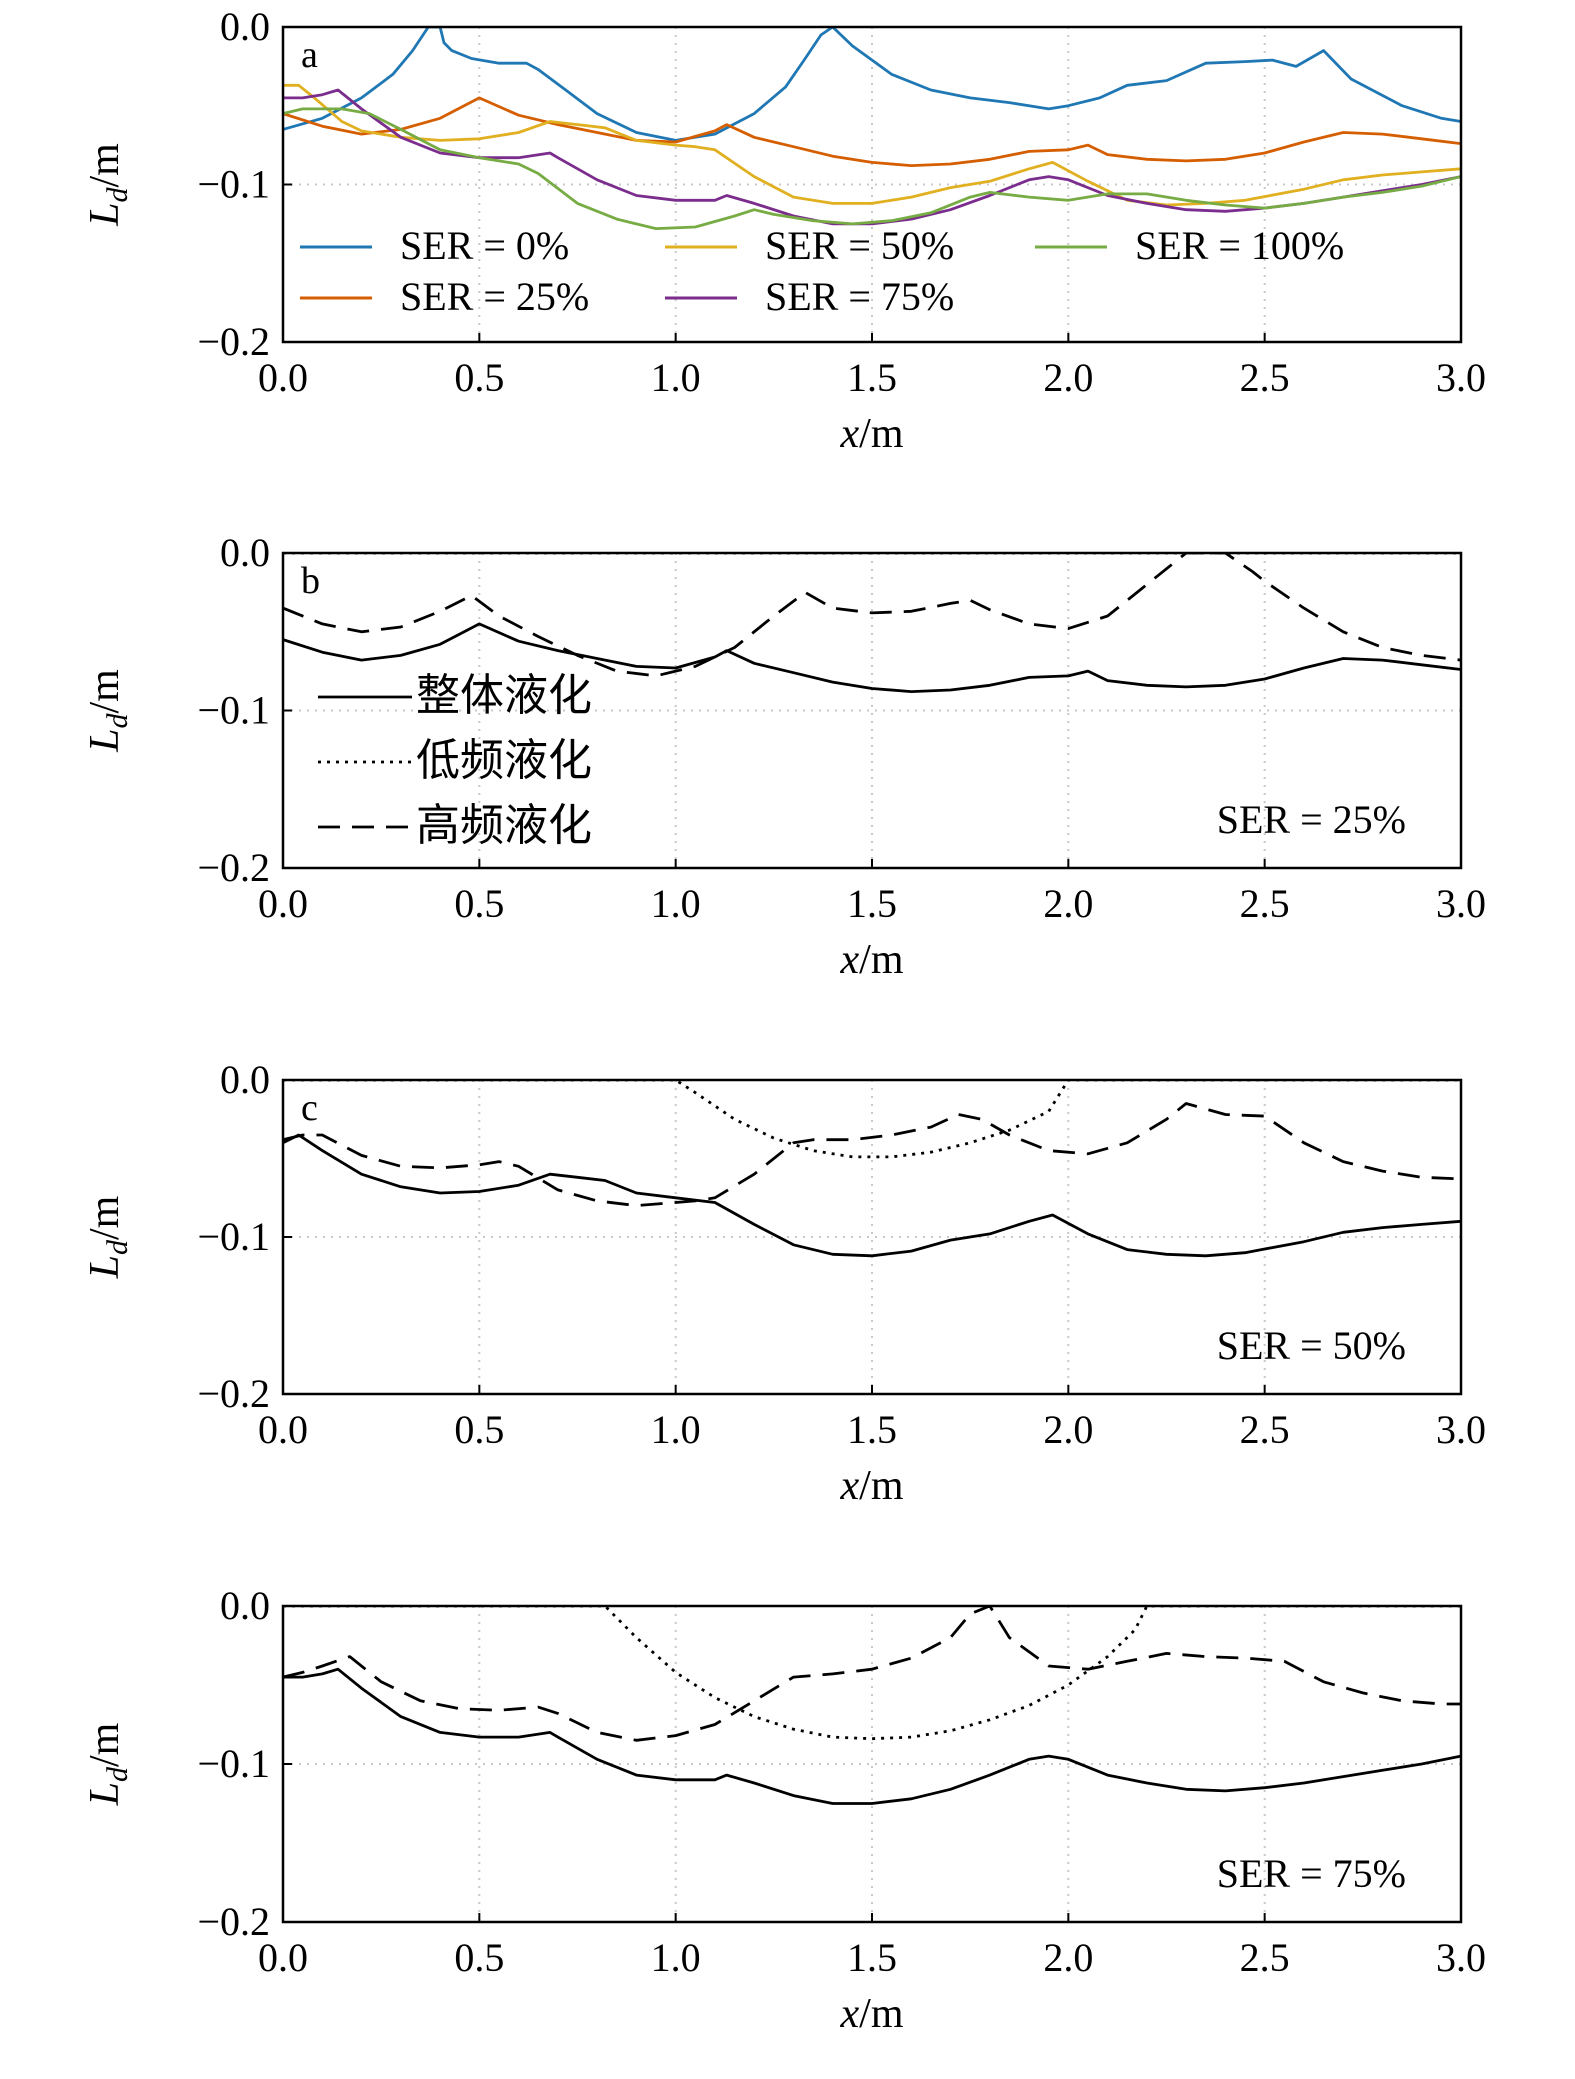 The image size is (1575, 2079). I want to click on legend-label: 整体液化, so click(504, 695).